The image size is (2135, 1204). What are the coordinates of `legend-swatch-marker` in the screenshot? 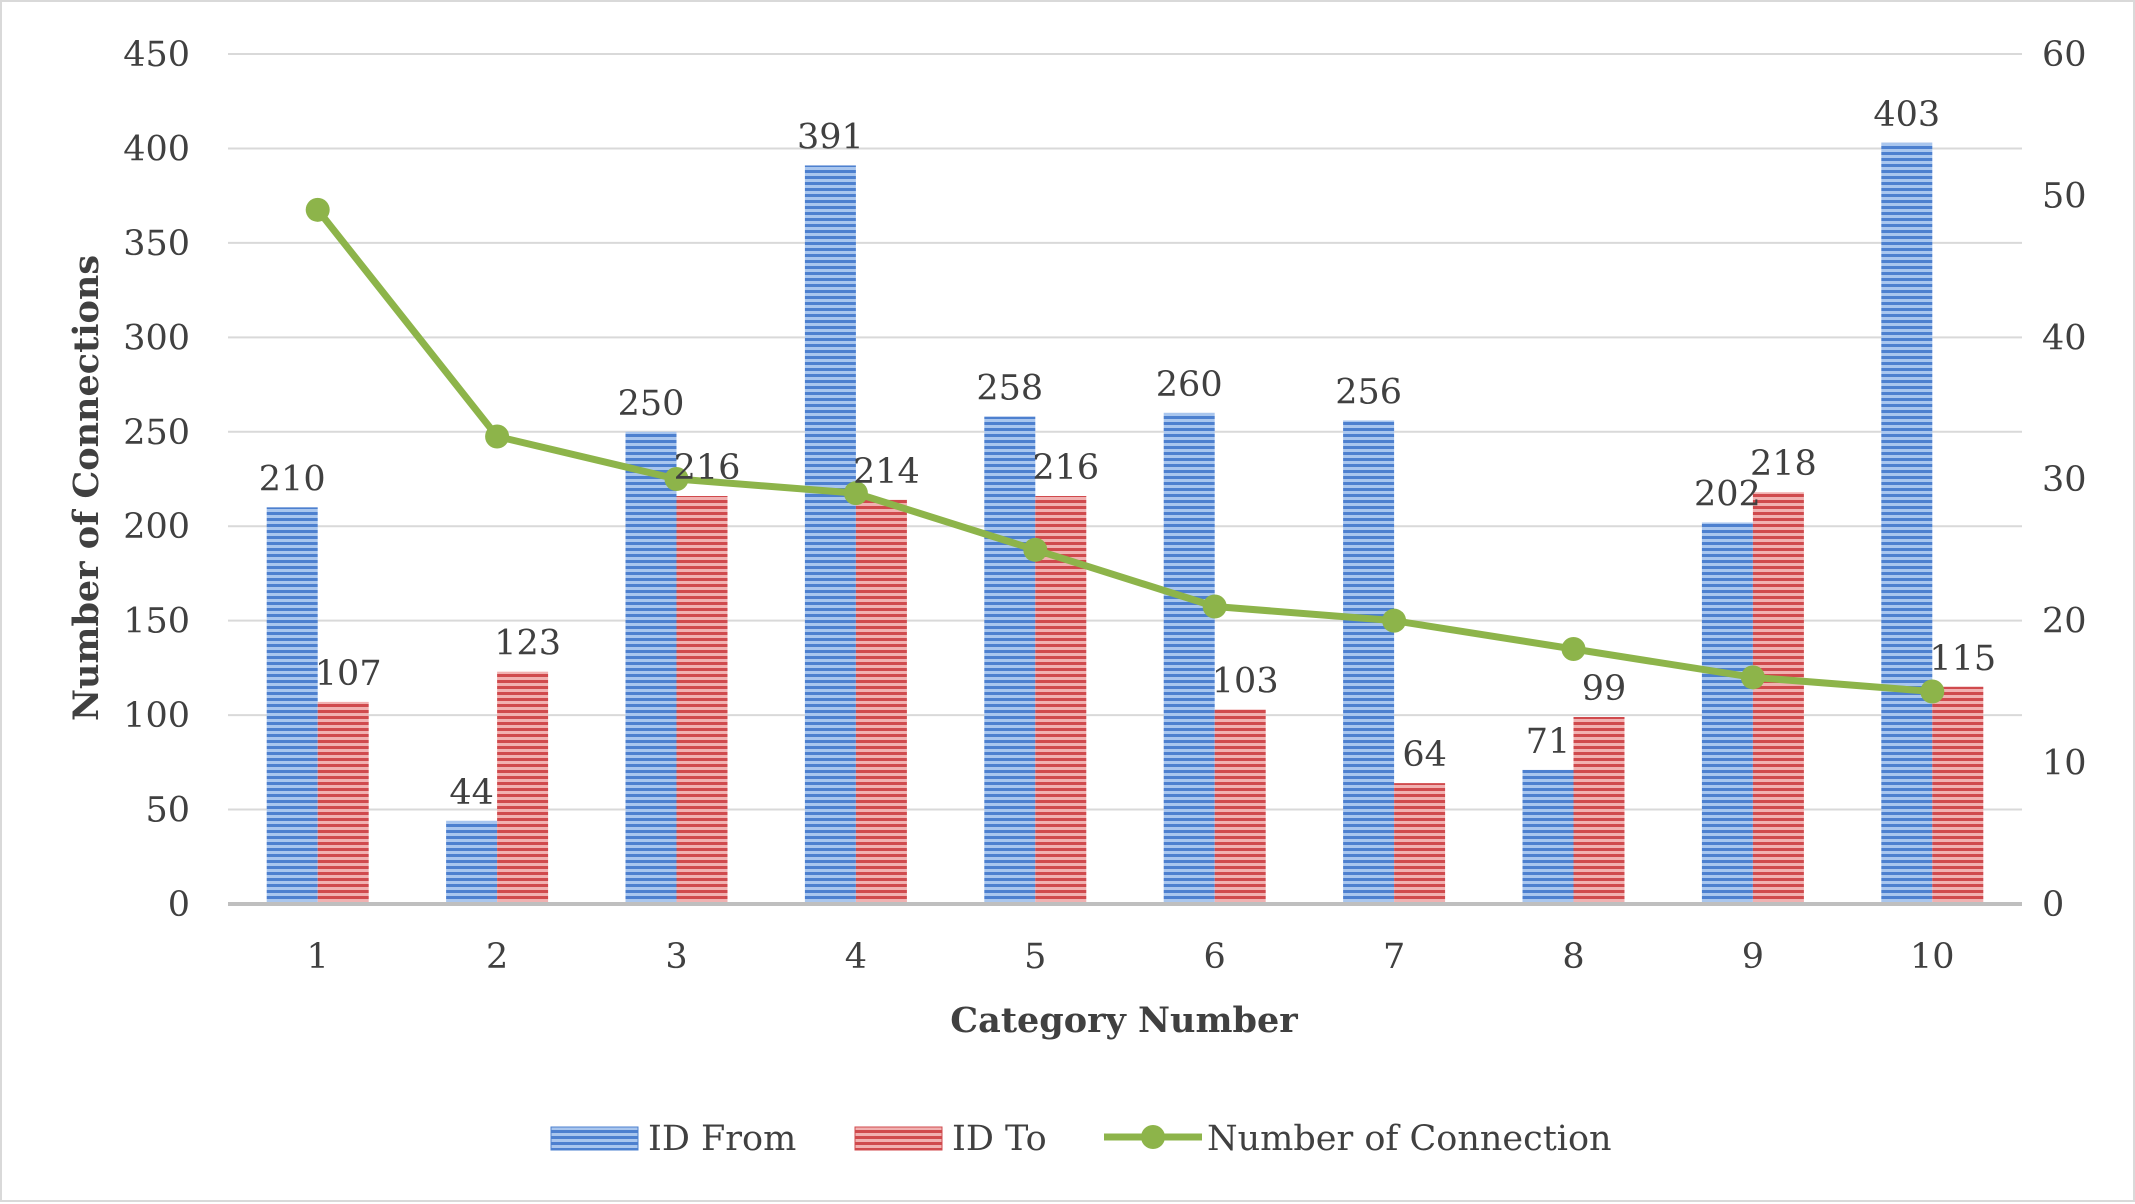 It's located at (1153, 1137).